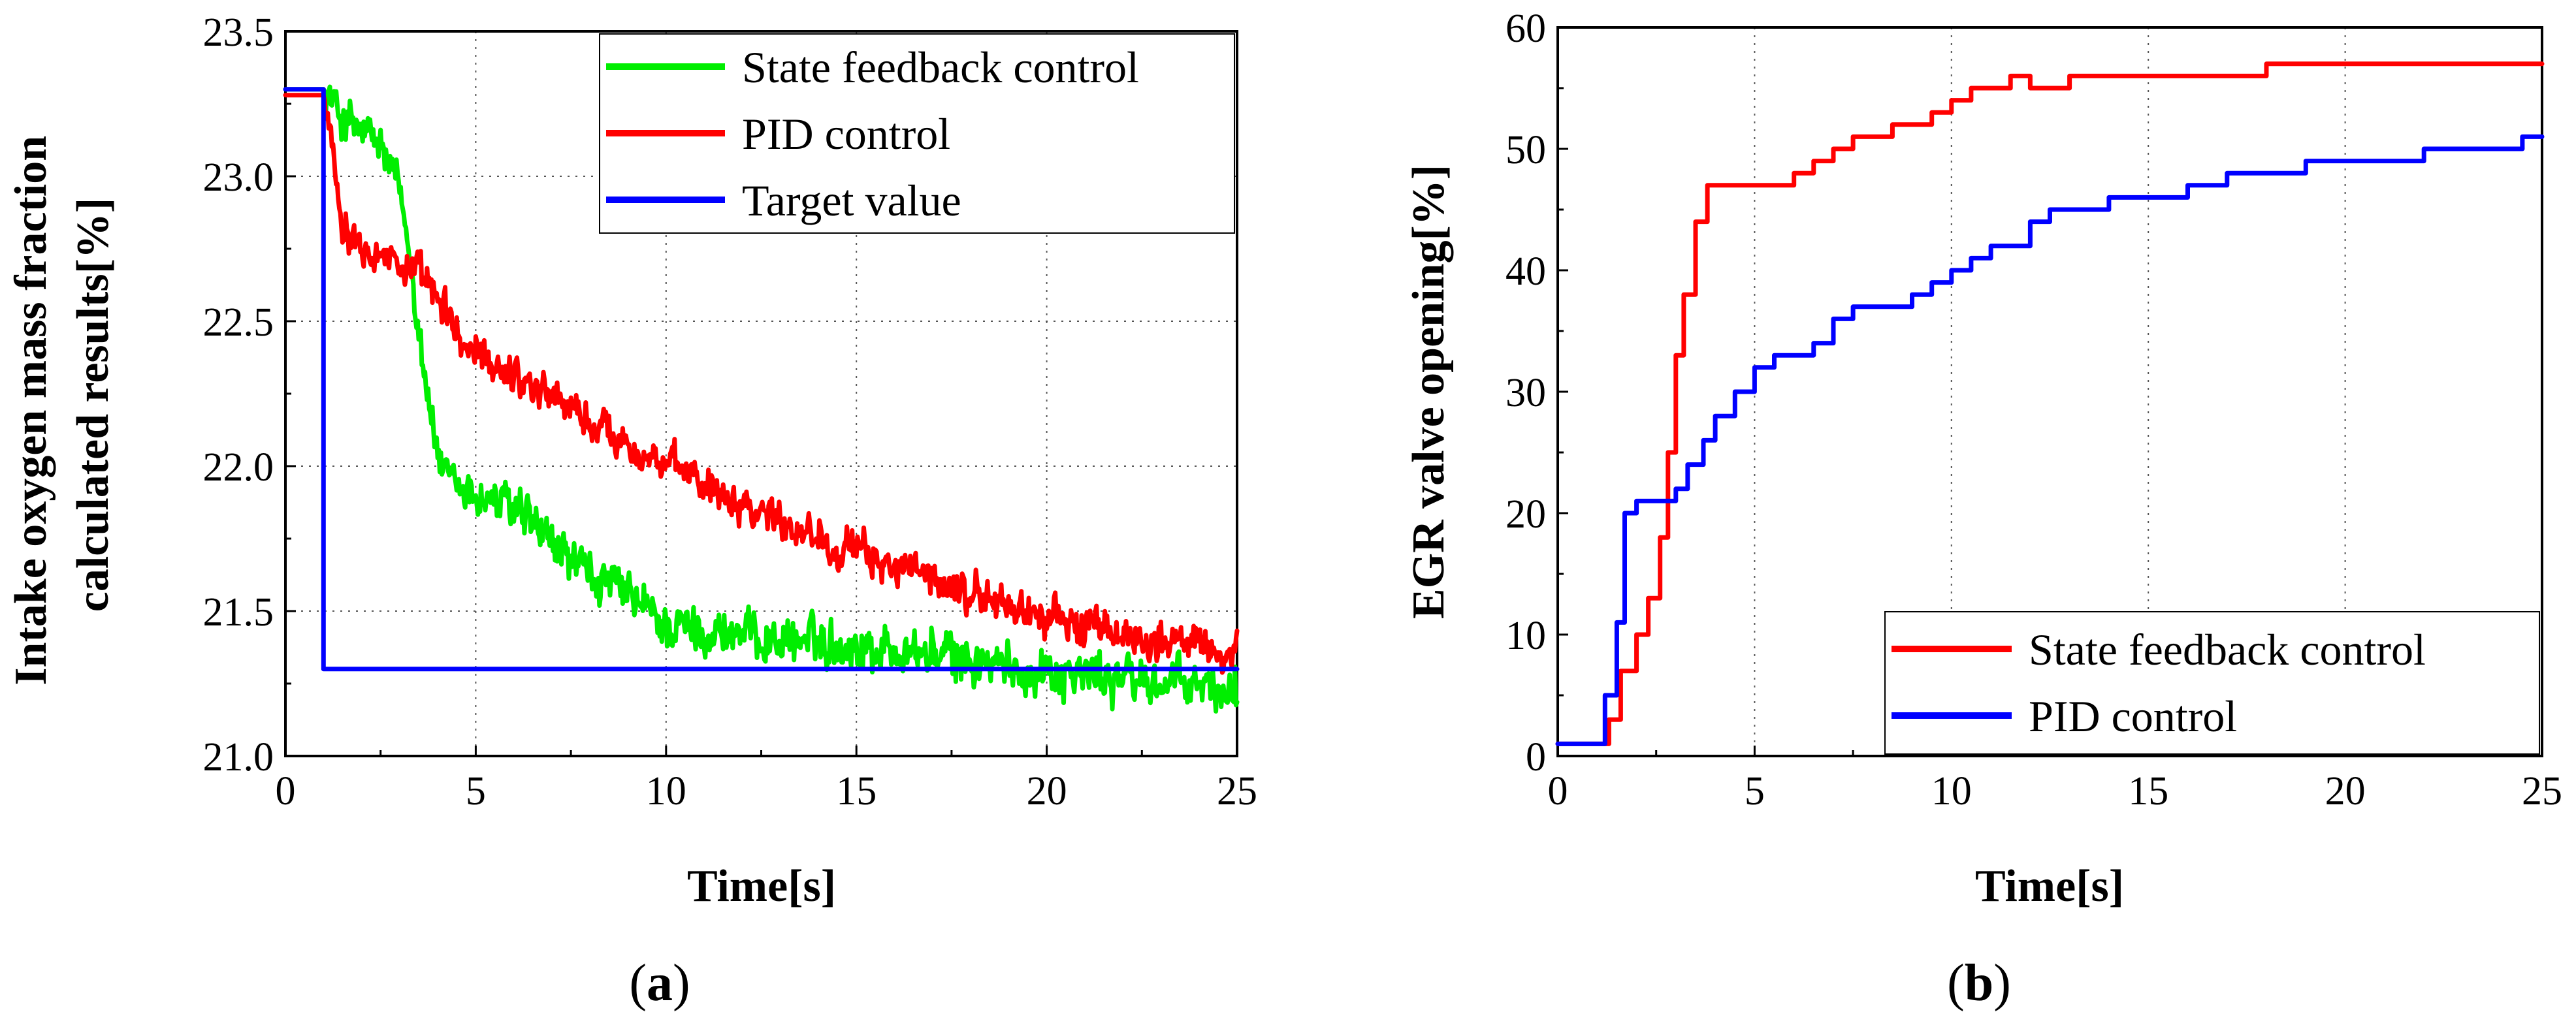 This screenshot has height=1025, width=2576. I want to click on panel-label-b-letter: b, so click(1979, 983).